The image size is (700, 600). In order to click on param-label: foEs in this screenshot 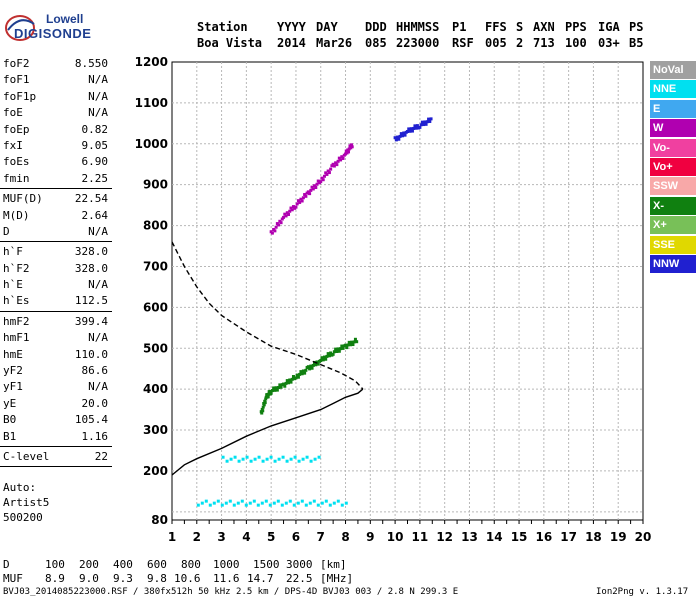, I will do `click(16, 162)`.